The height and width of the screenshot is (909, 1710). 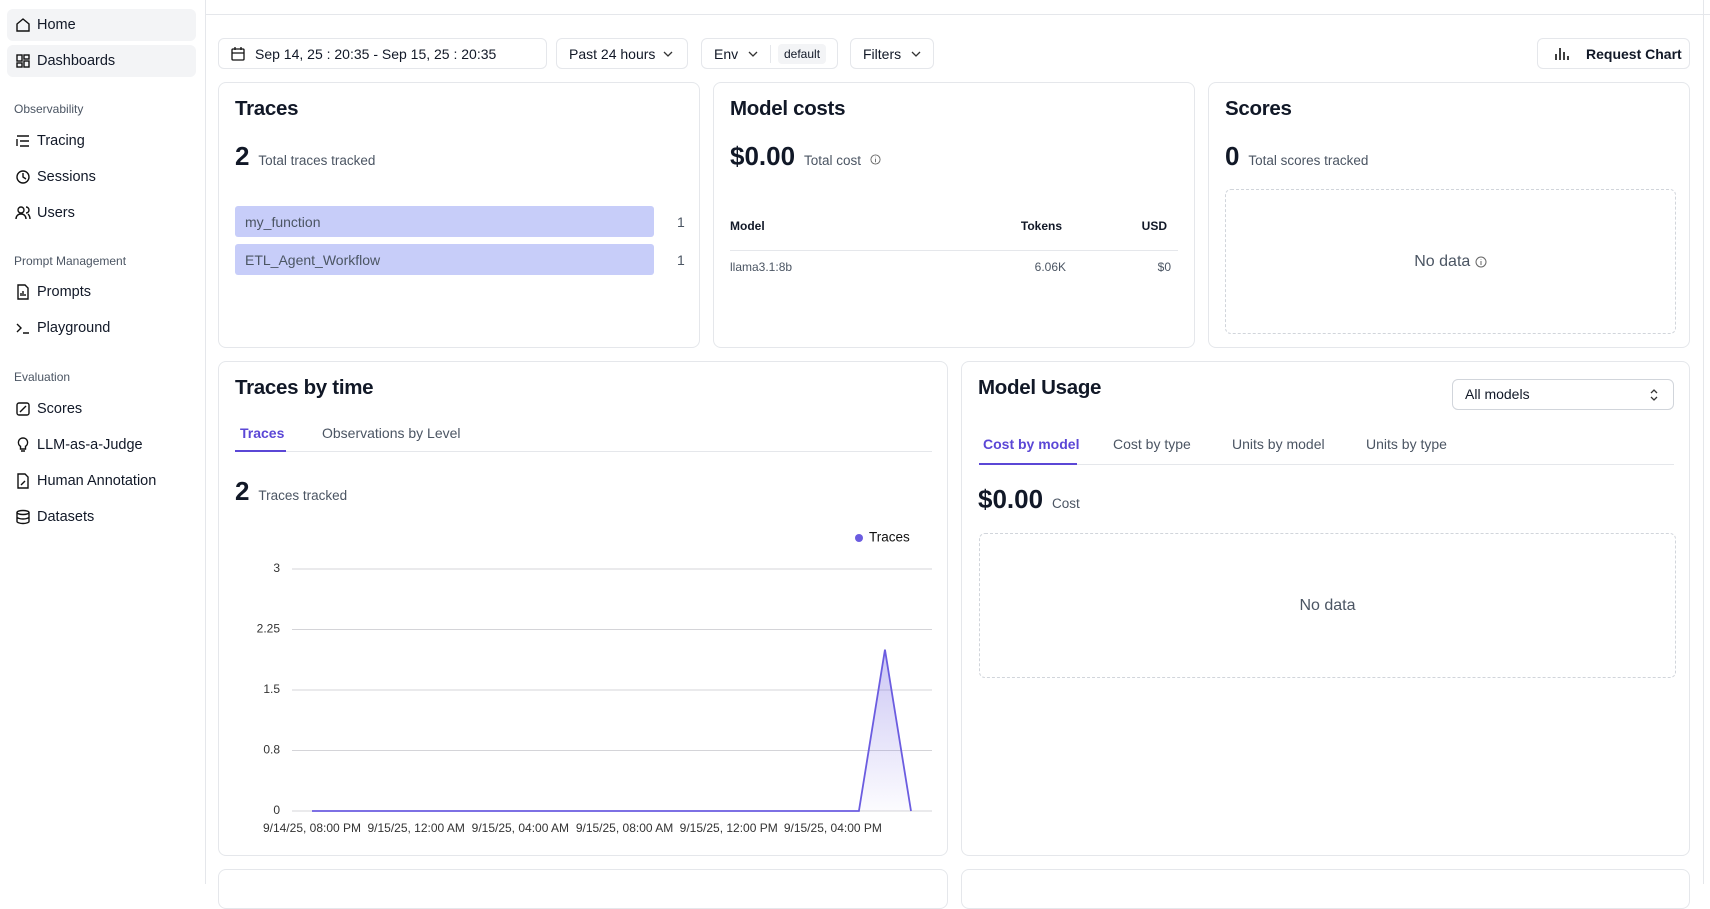 I want to click on nav-human-annotation: Human Annotation, so click(x=101, y=481).